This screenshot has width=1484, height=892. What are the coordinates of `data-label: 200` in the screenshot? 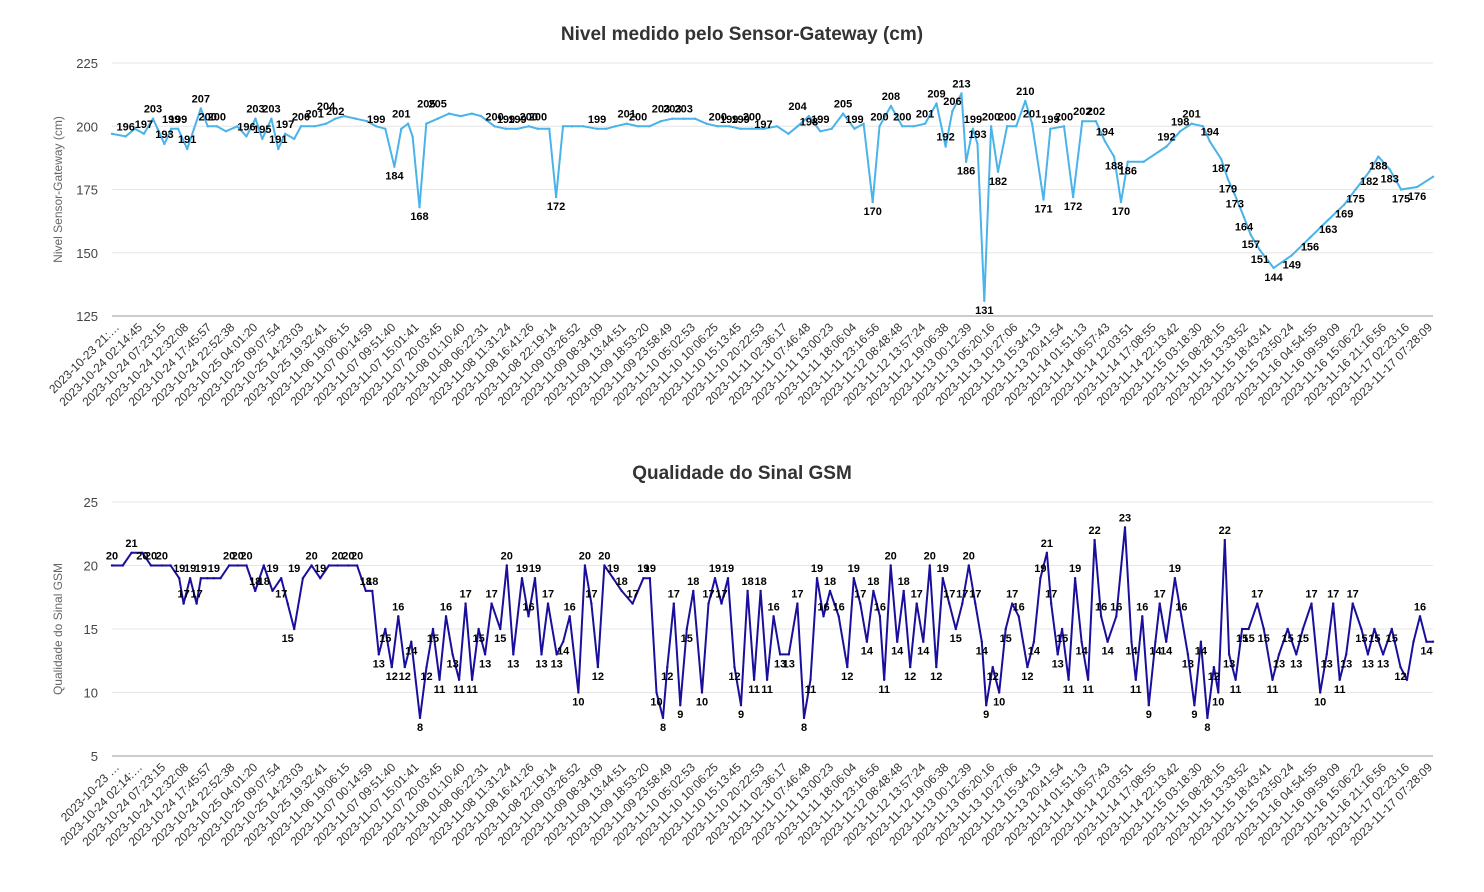 It's located at (529, 117).